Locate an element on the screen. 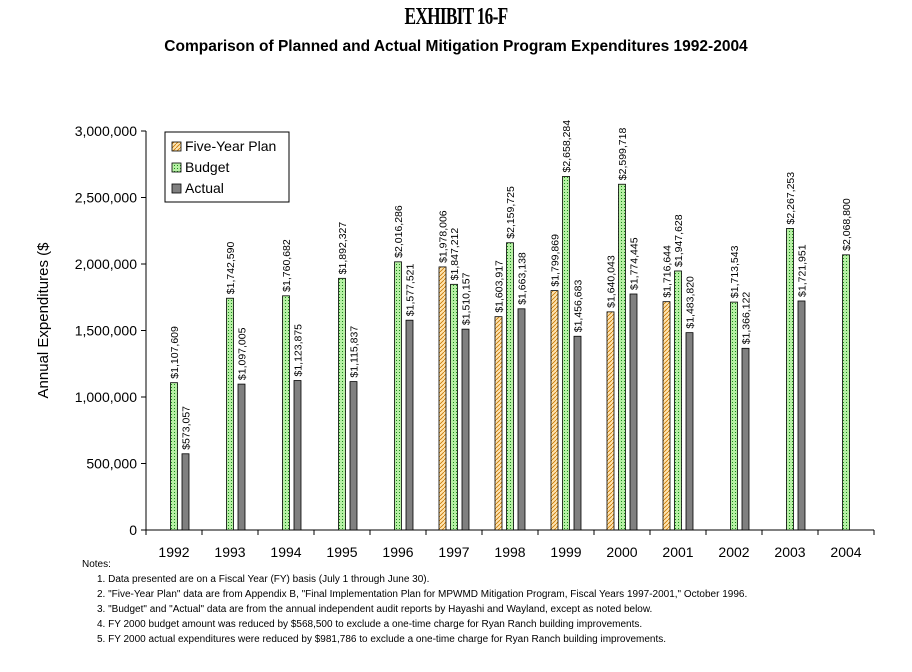  actual-data-label: $1,510,157 is located at coordinates (467, 298).